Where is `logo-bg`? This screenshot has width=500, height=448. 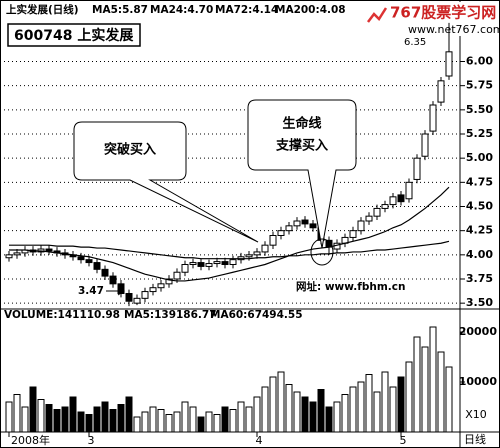 logo-bg is located at coordinates (430, 19).